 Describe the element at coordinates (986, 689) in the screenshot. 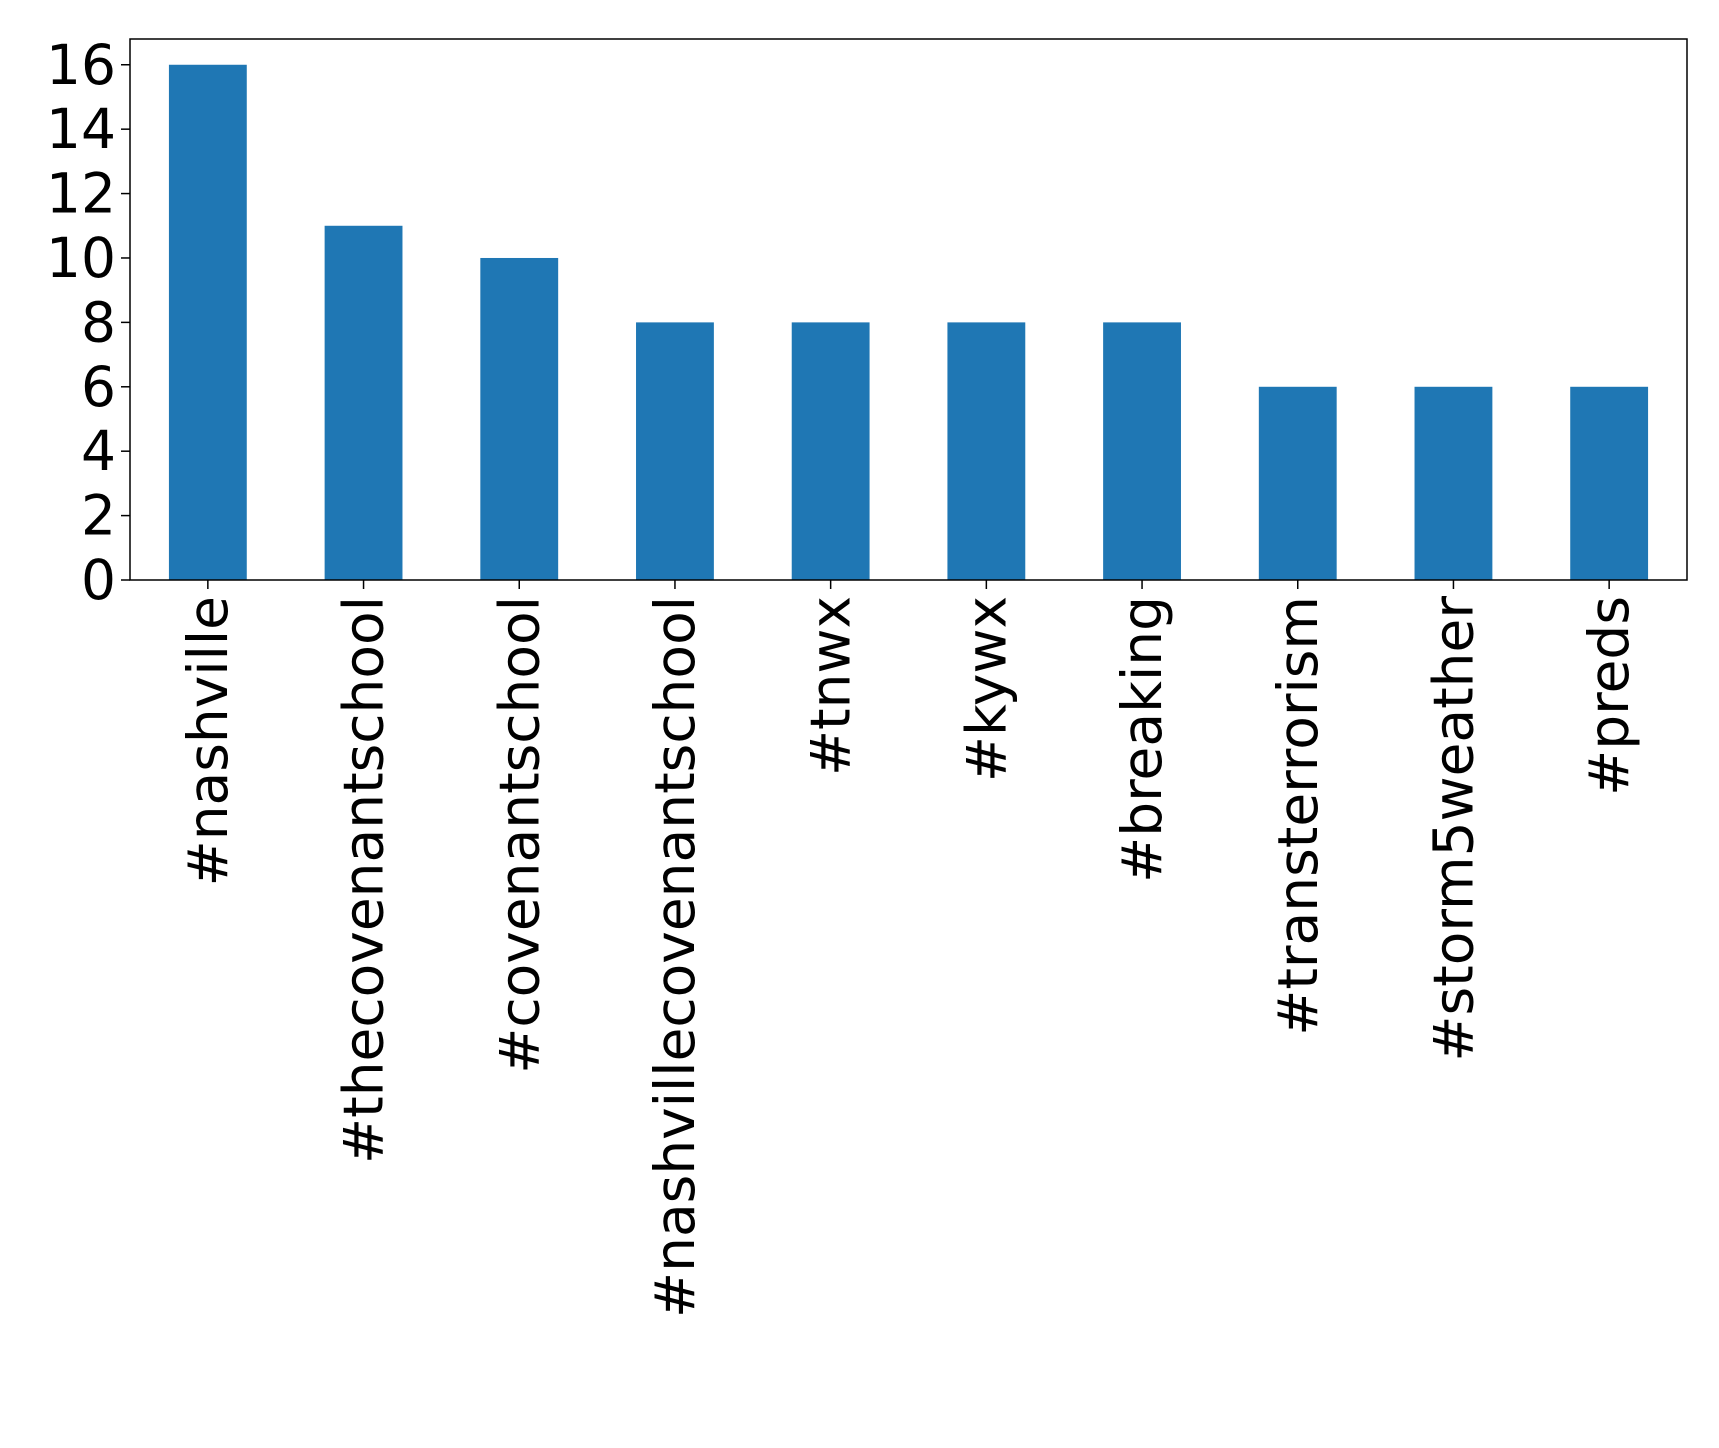

I see `x-tick-label: #kywx` at that location.